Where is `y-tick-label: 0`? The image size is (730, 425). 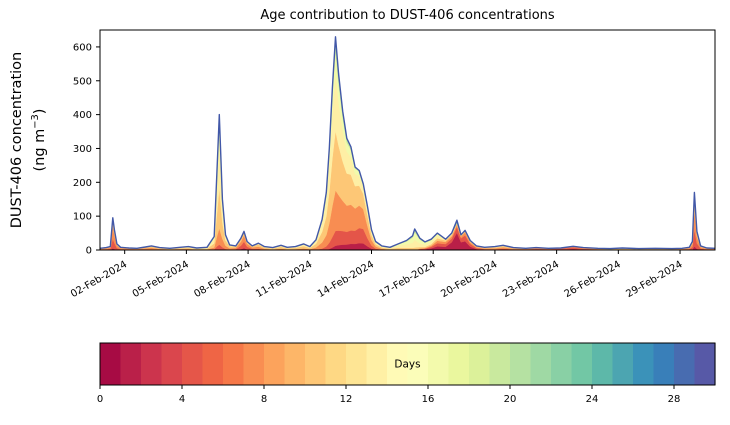 y-tick-label: 0 is located at coordinates (89, 251).